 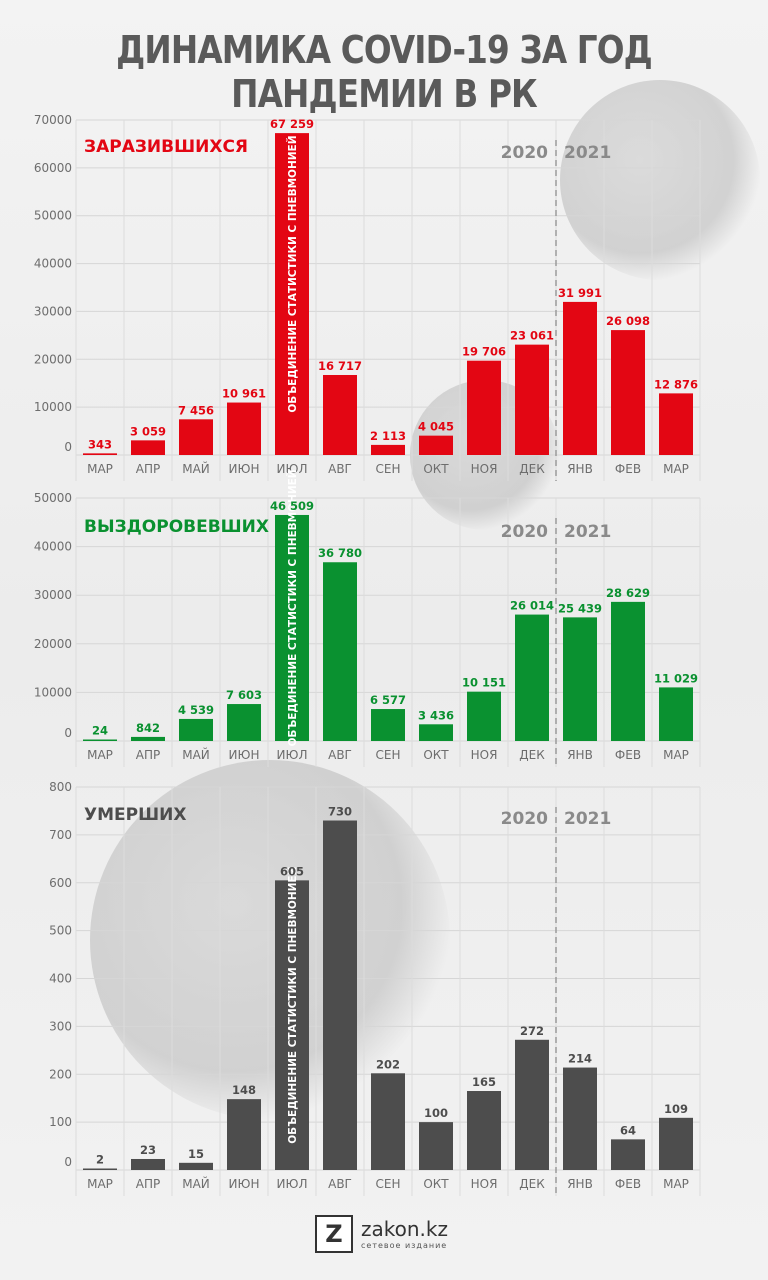 I want to click on x-tick-label: АВГ, so click(x=340, y=755).